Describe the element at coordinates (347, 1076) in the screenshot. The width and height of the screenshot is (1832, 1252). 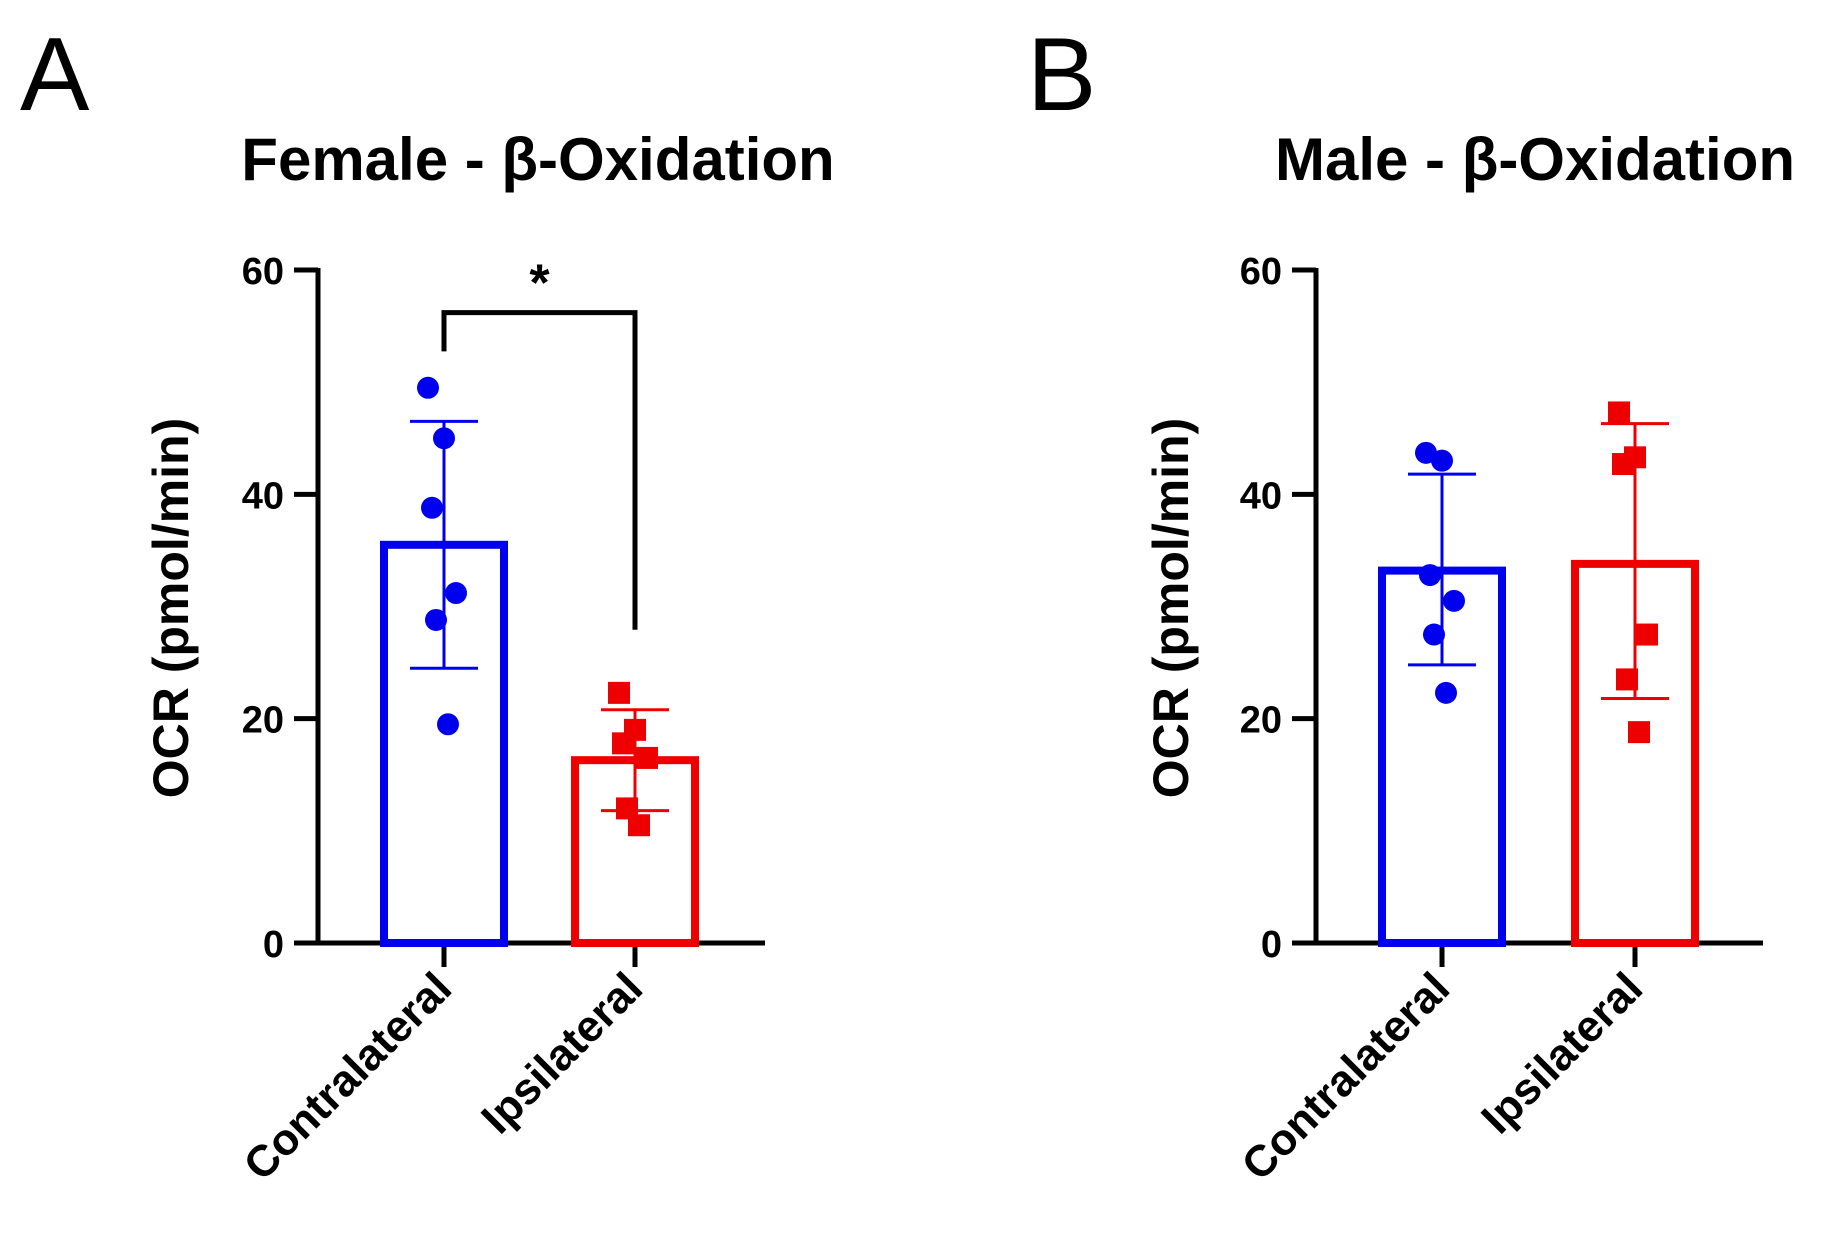
I see `category-label-female-contralateral: Contralateral` at that location.